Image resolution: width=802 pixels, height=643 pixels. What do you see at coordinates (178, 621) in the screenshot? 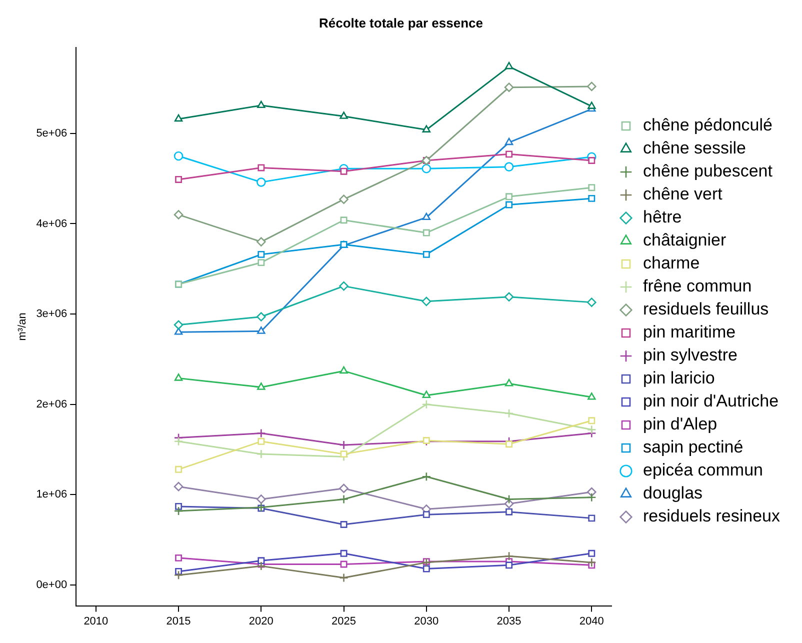
I see `x-tick-label: 2015` at bounding box center [178, 621].